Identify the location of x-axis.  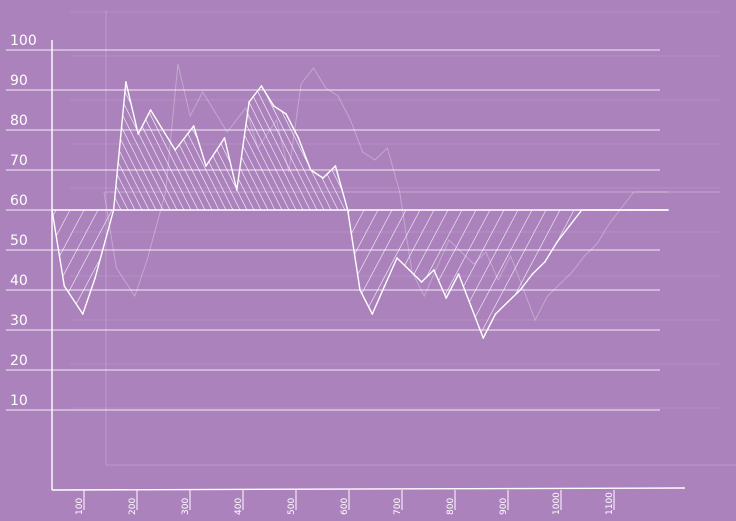
(368, 489).